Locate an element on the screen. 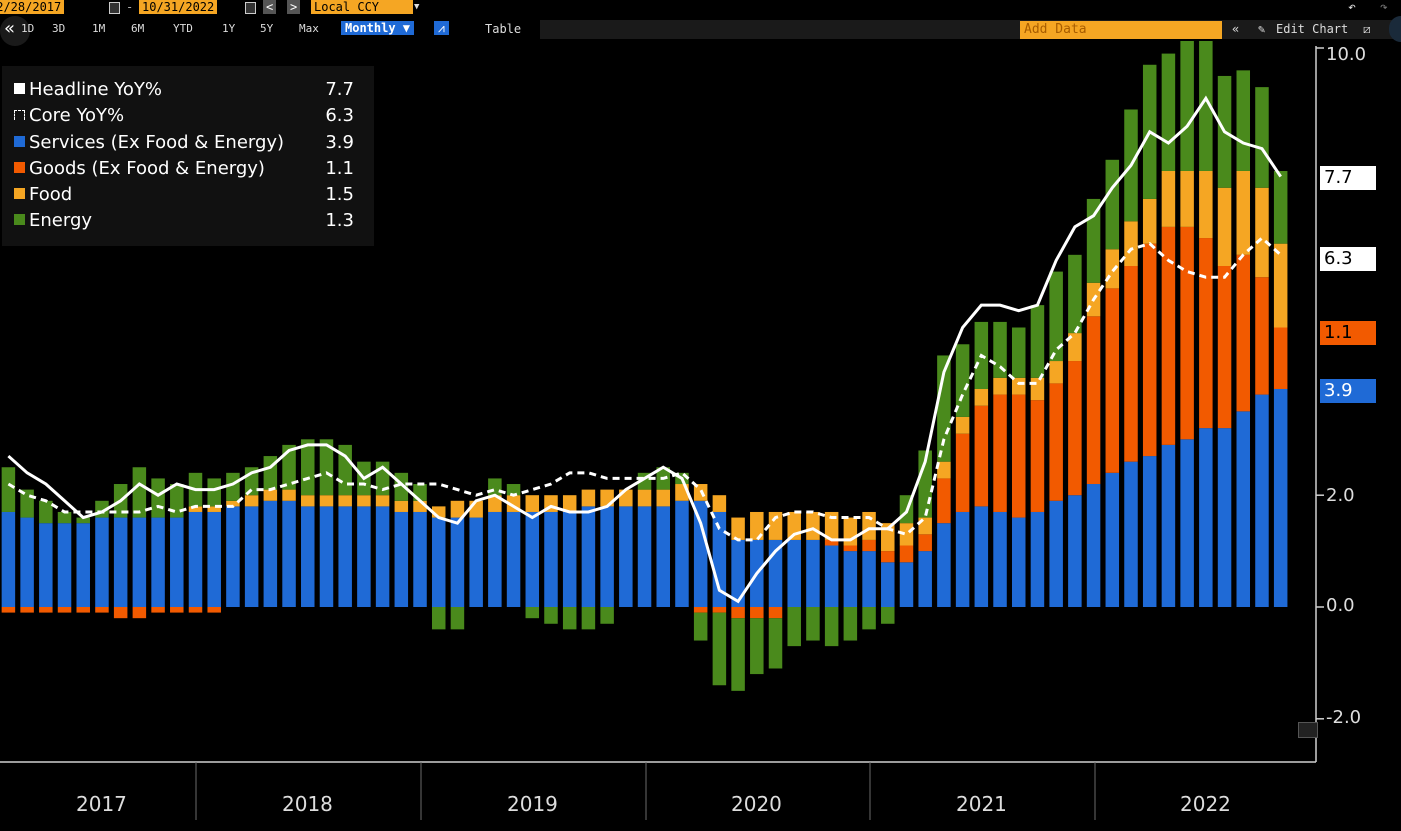 This screenshot has height=831, width=1401. range-1d: 1D is located at coordinates (28, 28).